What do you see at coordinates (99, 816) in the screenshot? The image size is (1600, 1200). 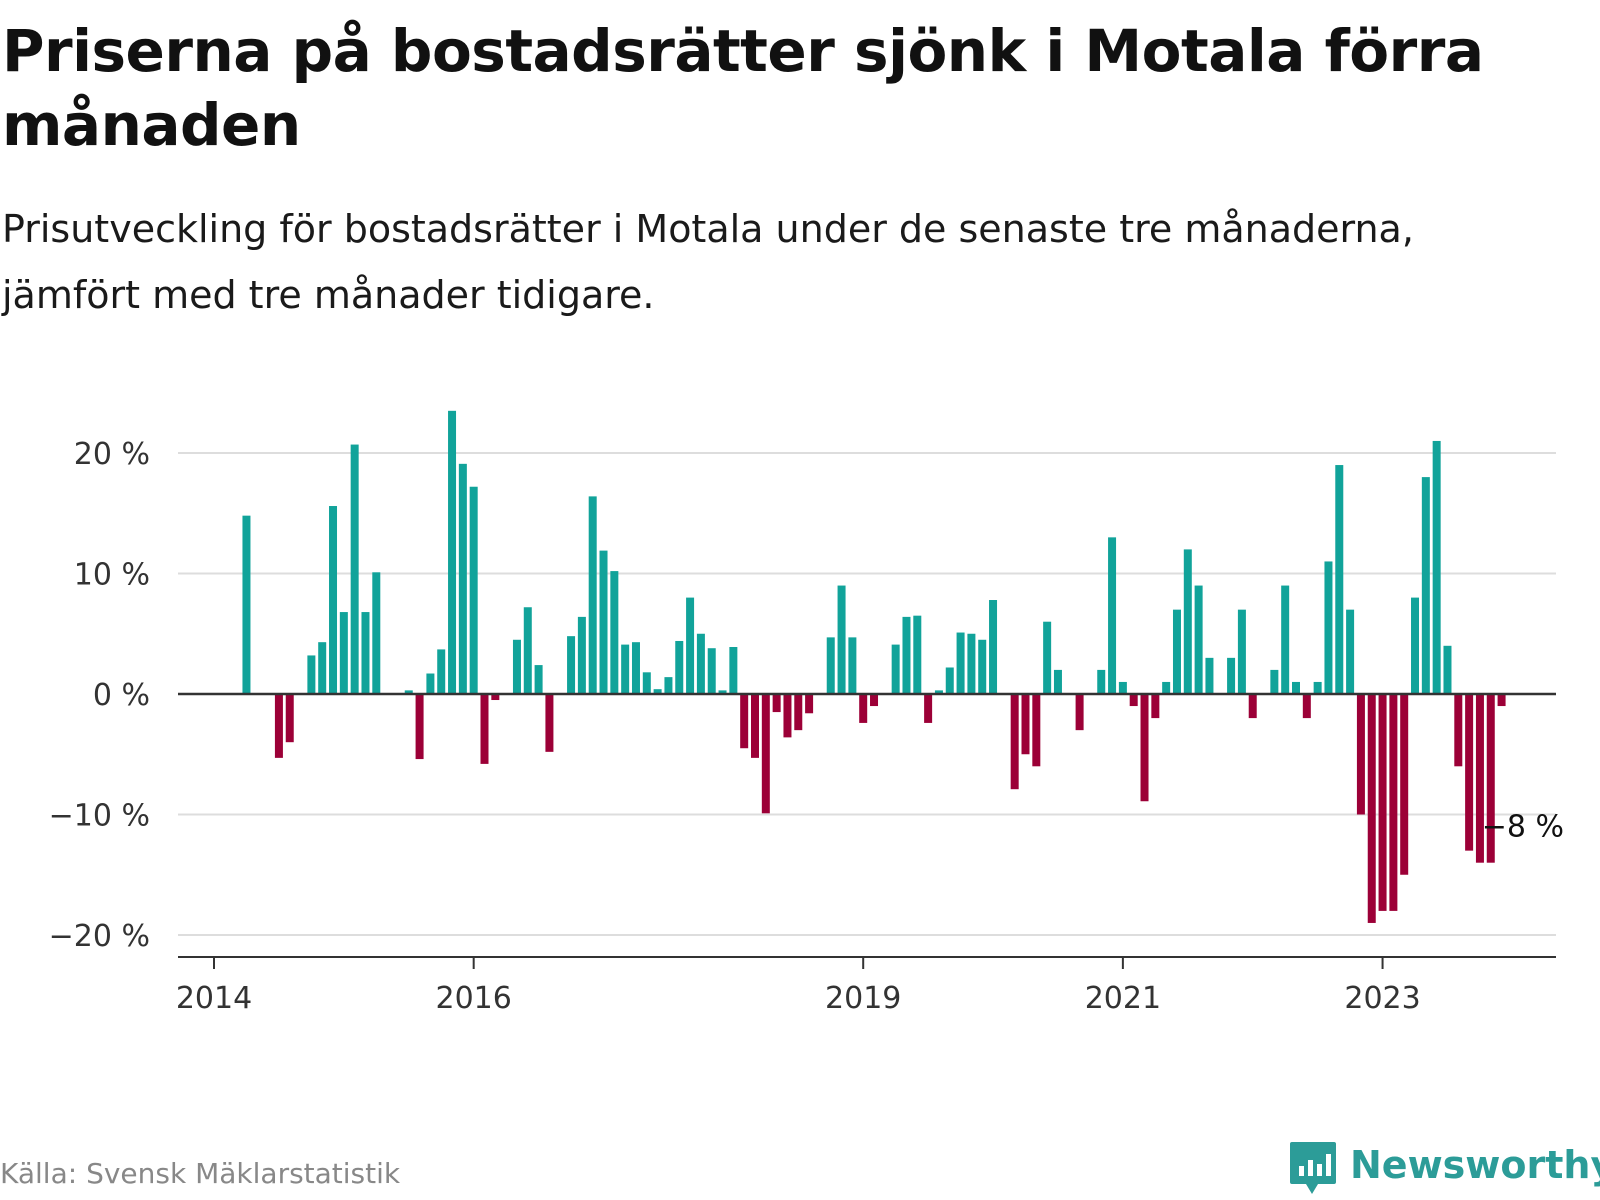 I see `y-tick-label: −10 %` at bounding box center [99, 816].